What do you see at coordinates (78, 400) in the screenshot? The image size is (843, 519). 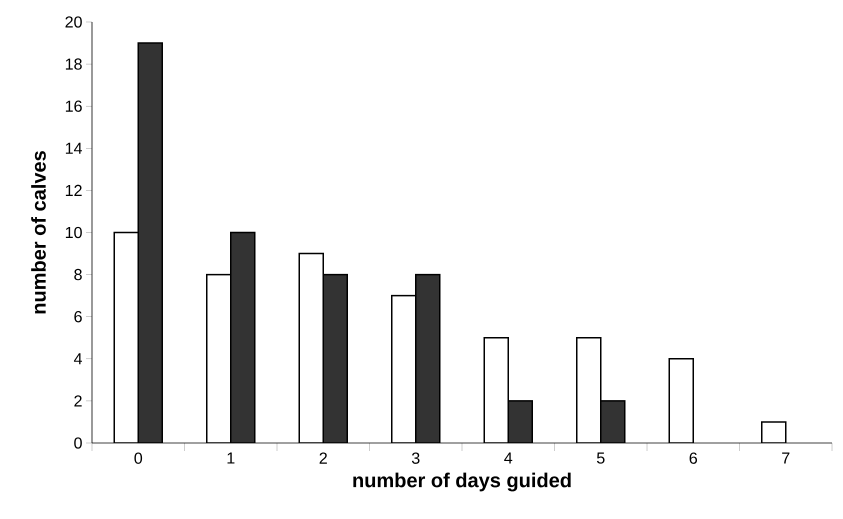 I see `y-tick-label: 2` at bounding box center [78, 400].